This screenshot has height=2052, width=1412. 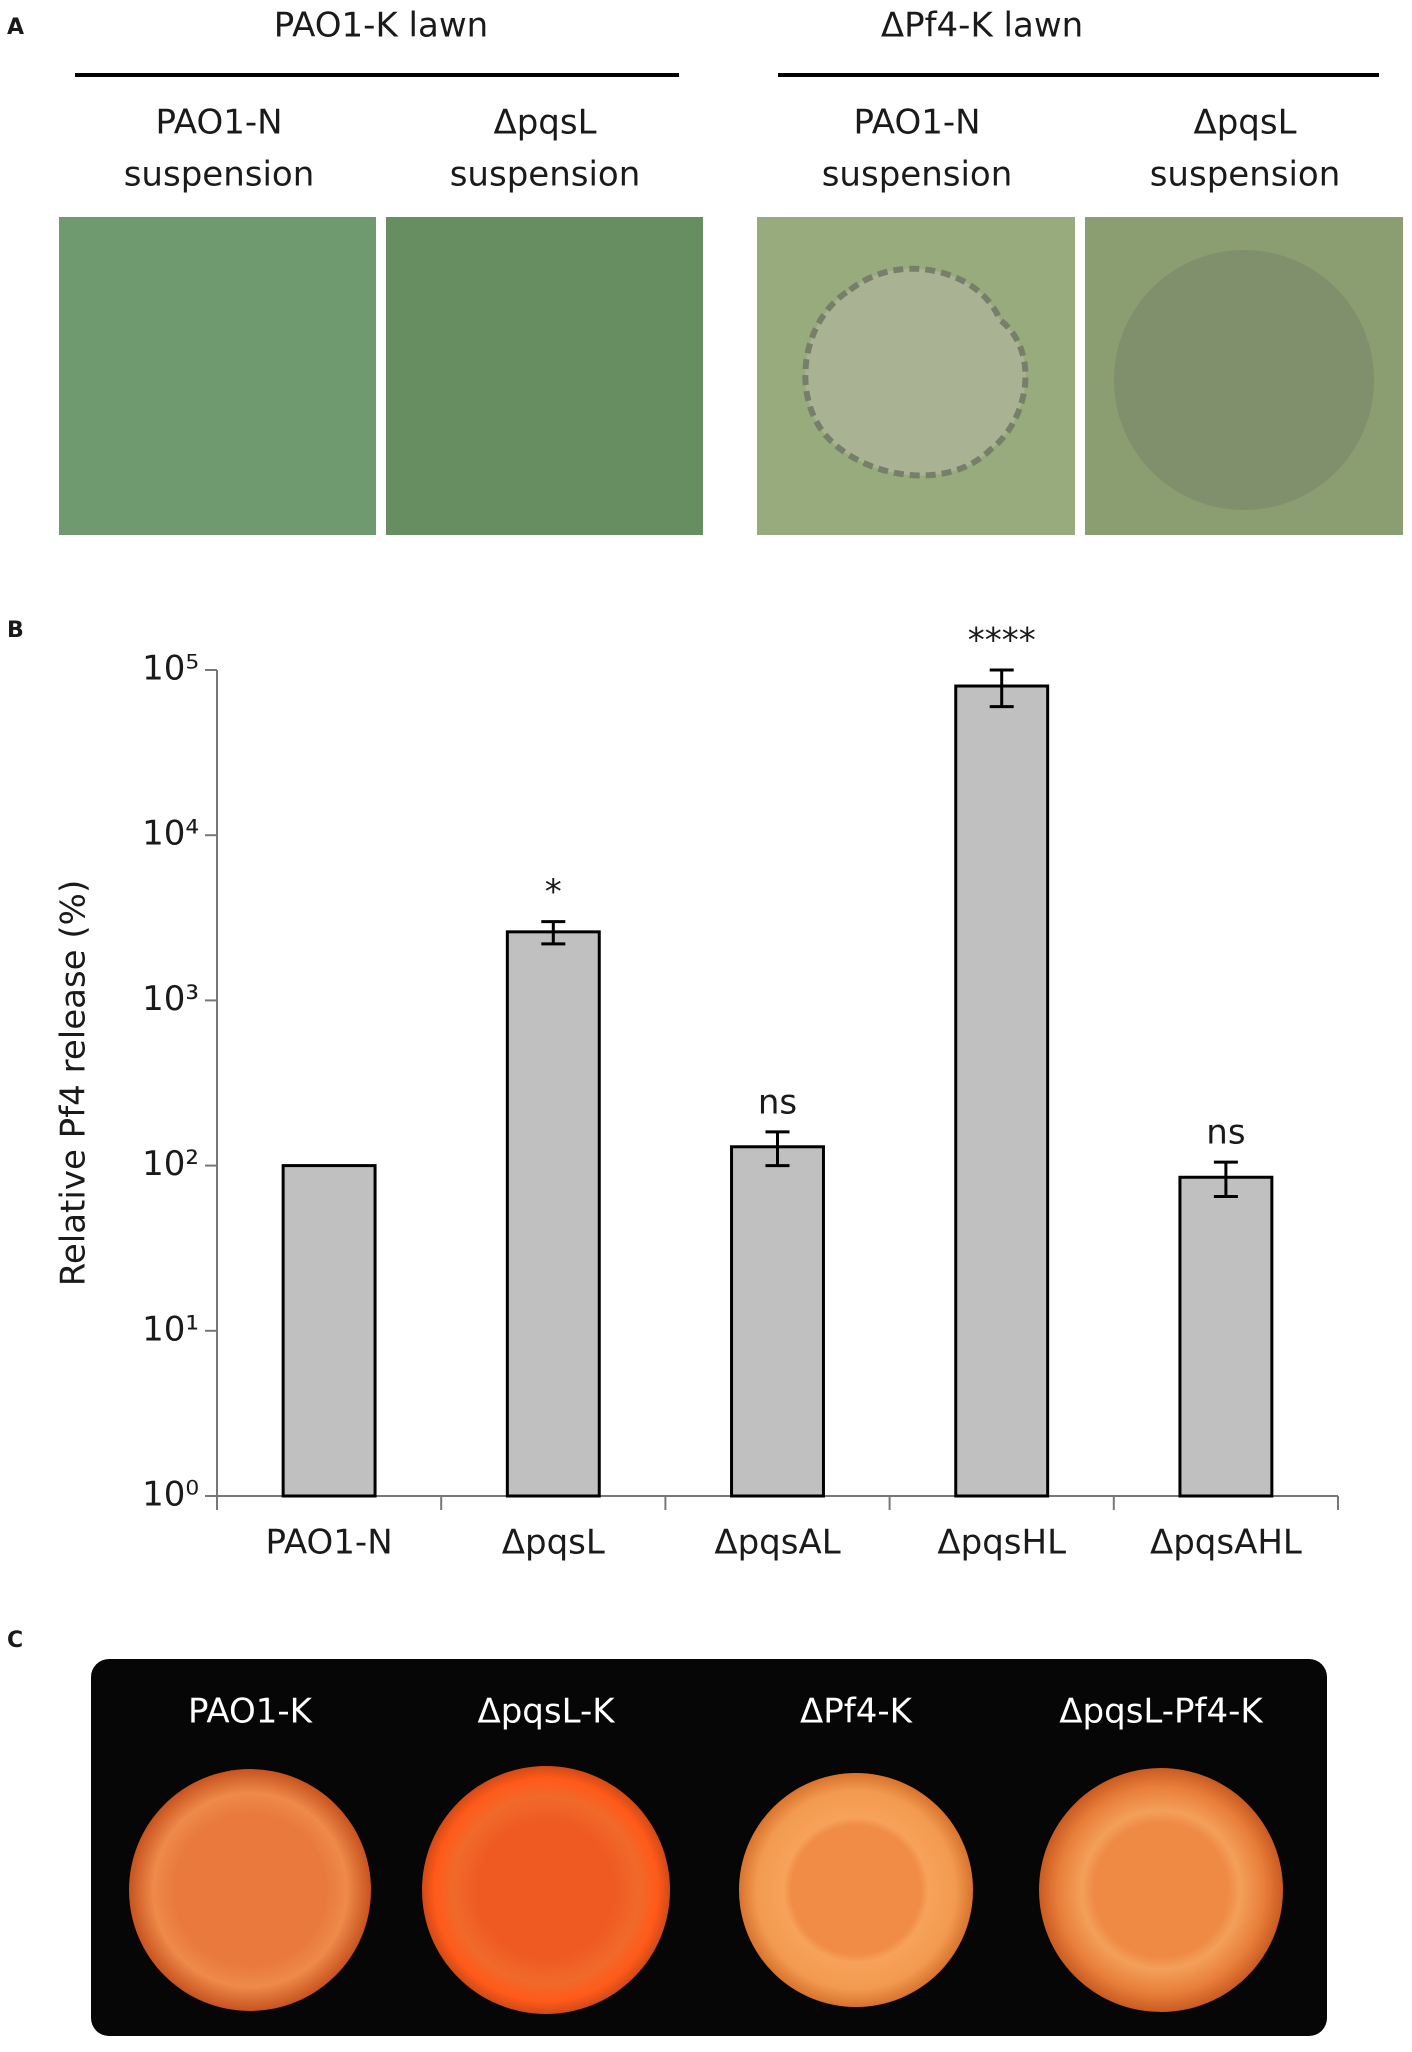 I want to click on plate-label: ΔPf4-K, so click(x=857, y=1712).